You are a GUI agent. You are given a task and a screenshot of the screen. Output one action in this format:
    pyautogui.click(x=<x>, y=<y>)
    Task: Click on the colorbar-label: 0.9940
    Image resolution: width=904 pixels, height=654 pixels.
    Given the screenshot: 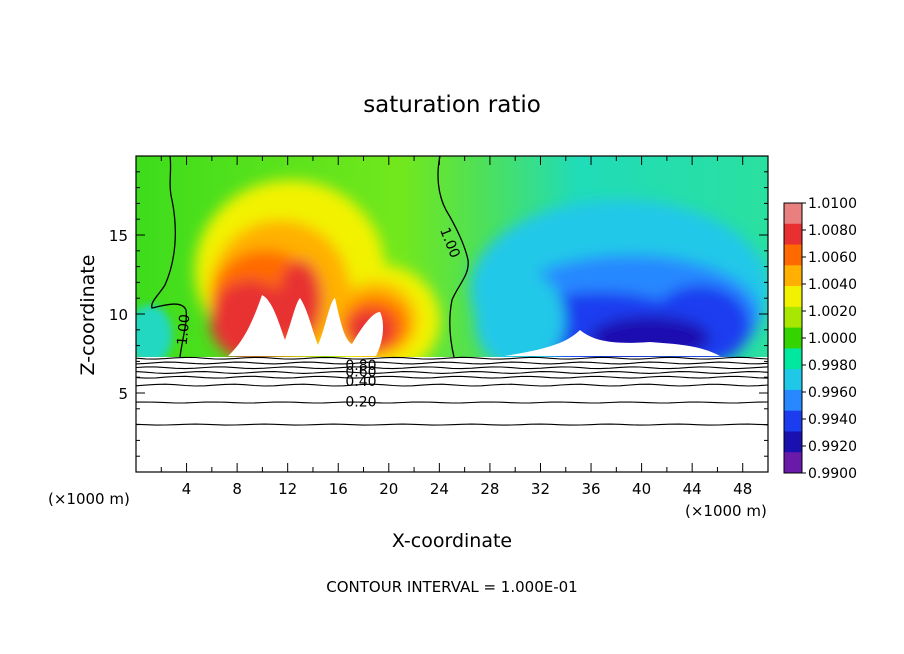 What is the action you would take?
    pyautogui.click(x=832, y=420)
    